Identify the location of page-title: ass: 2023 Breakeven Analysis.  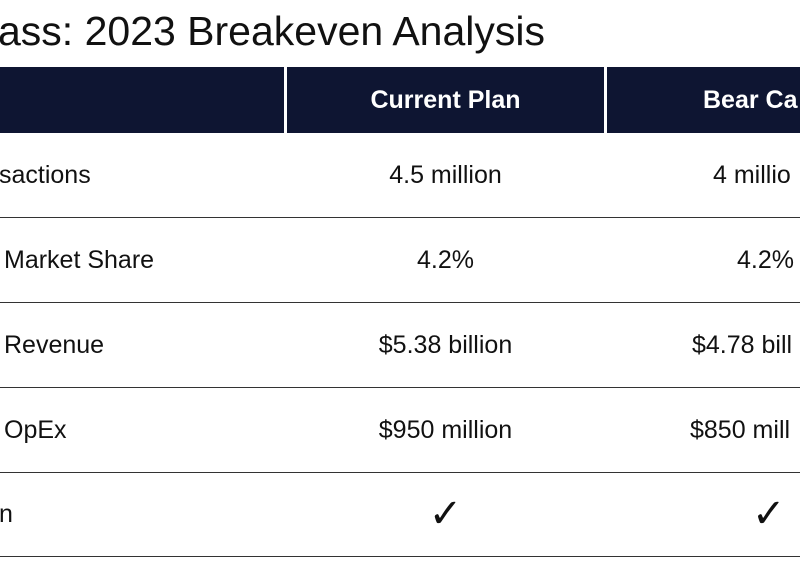
(272, 31).